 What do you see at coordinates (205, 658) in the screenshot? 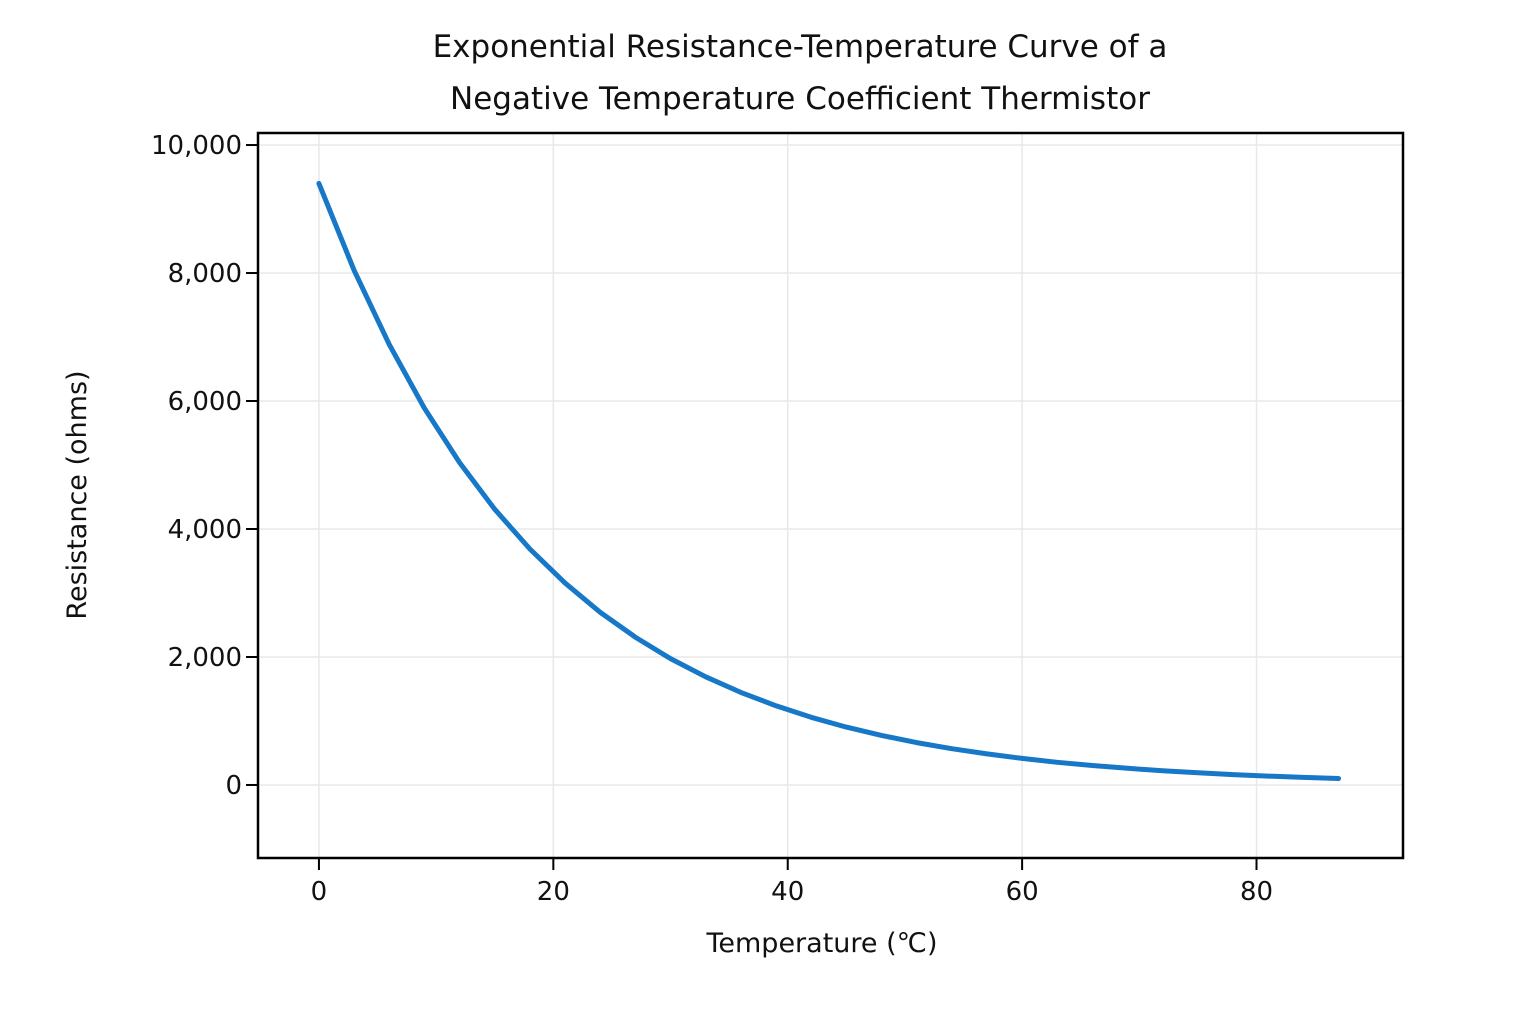
I see `y-tick-label: 2,000` at bounding box center [205, 658].